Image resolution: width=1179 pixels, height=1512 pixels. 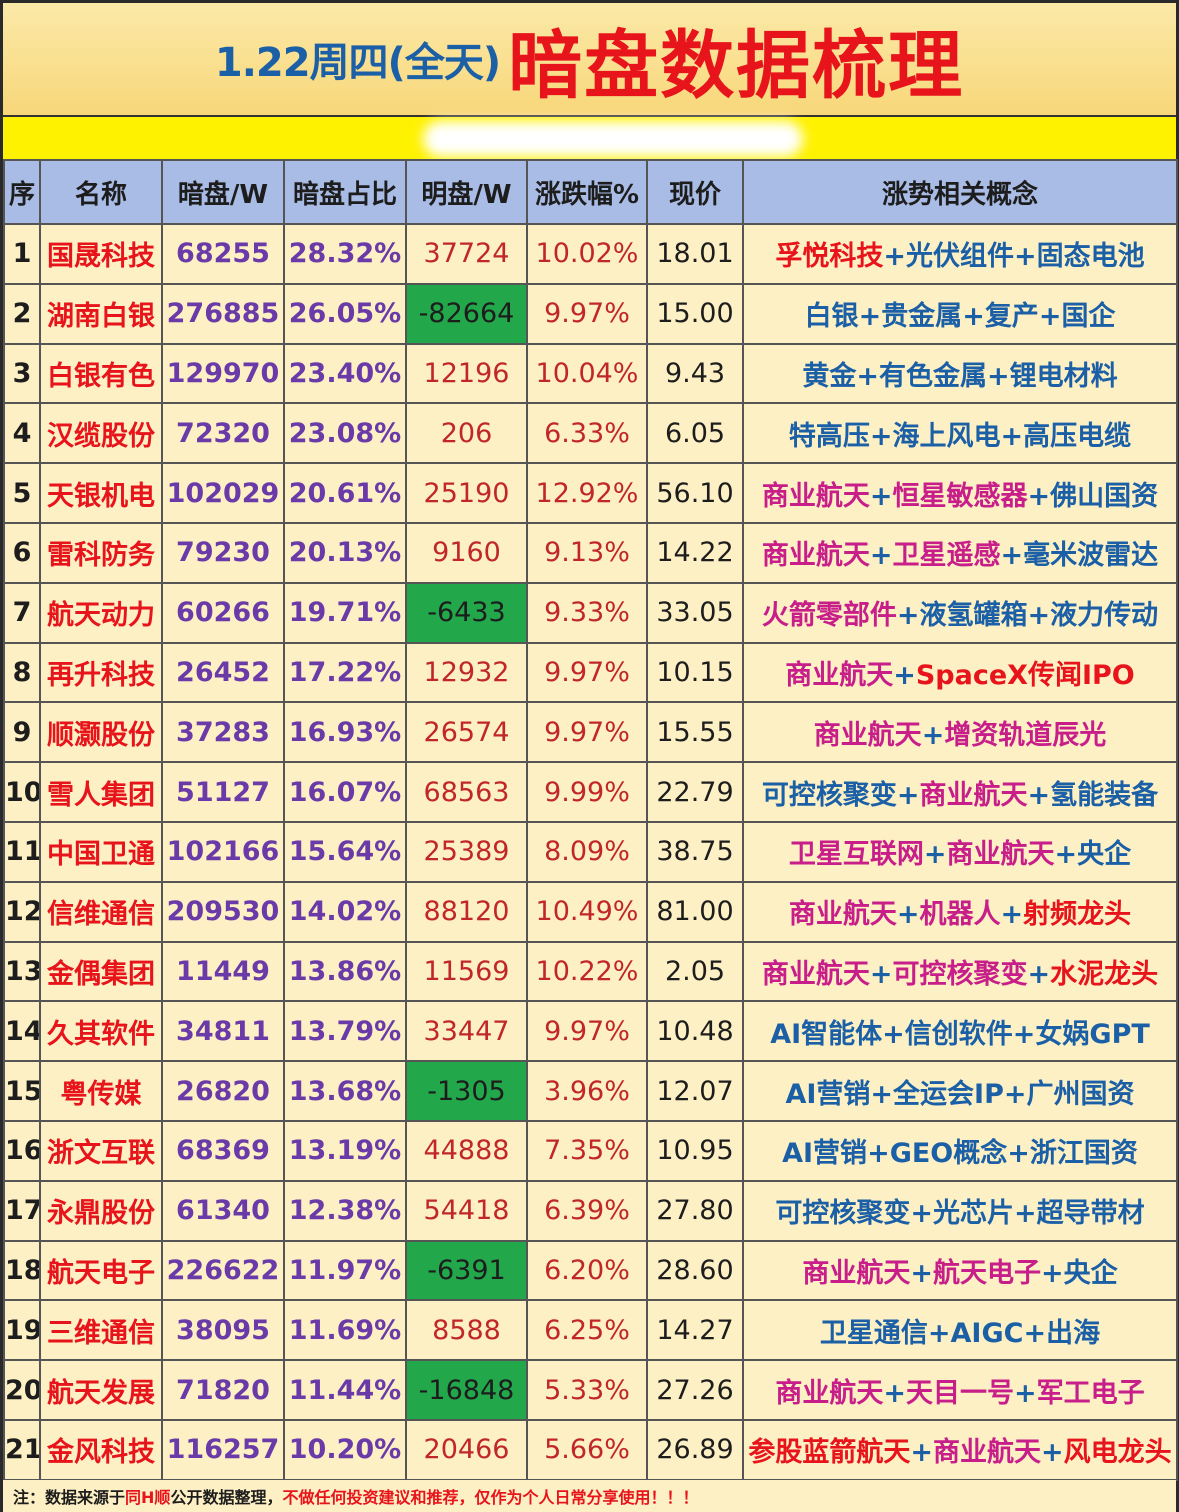 I want to click on ming-cell: 25389, so click(x=466, y=851).